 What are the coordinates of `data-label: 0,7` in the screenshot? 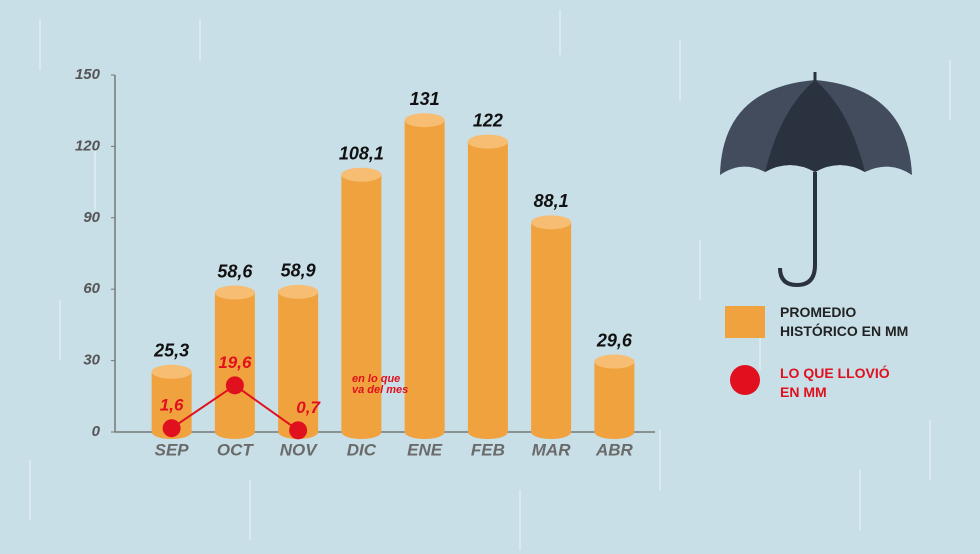 It's located at (308, 407).